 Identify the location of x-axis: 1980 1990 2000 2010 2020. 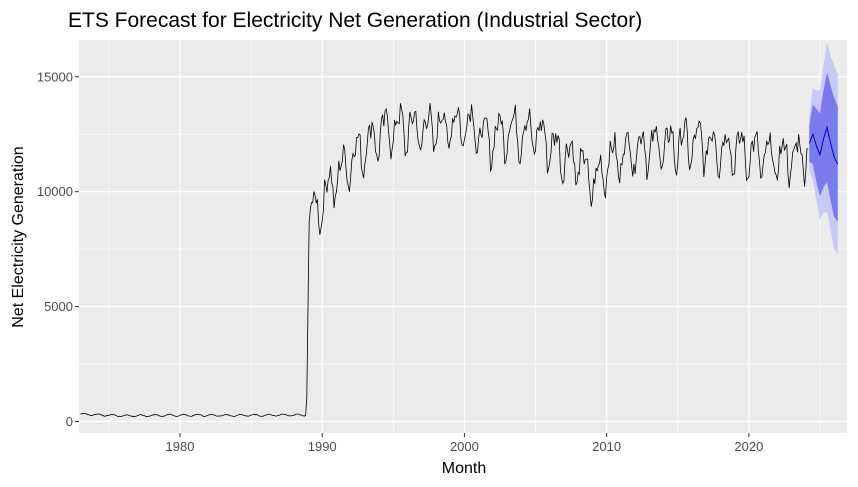
(464, 443).